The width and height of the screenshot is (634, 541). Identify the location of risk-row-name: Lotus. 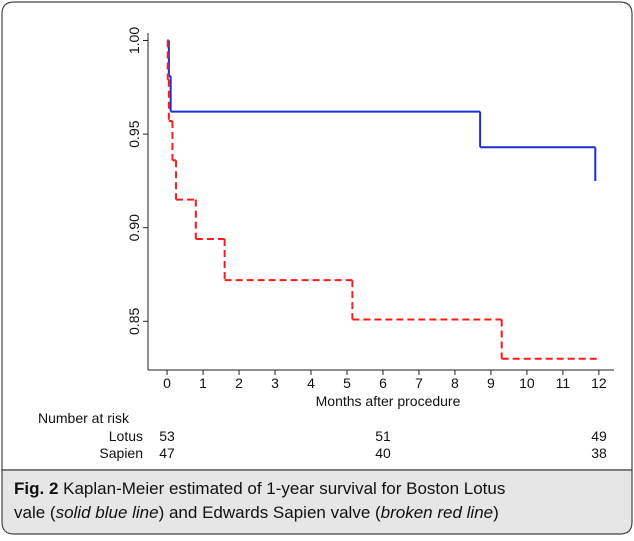
(126, 436).